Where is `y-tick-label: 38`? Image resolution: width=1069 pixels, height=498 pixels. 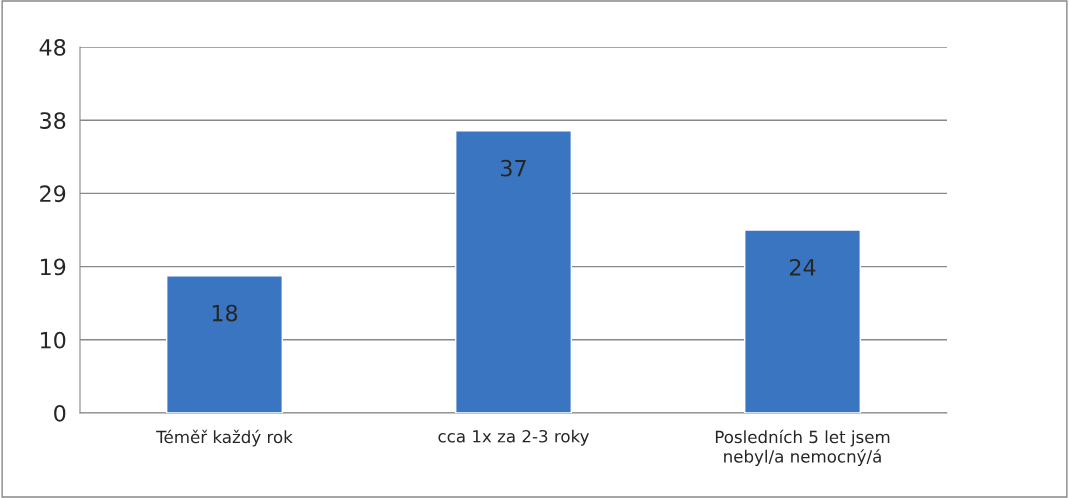
y-tick-label: 38 is located at coordinates (53, 120).